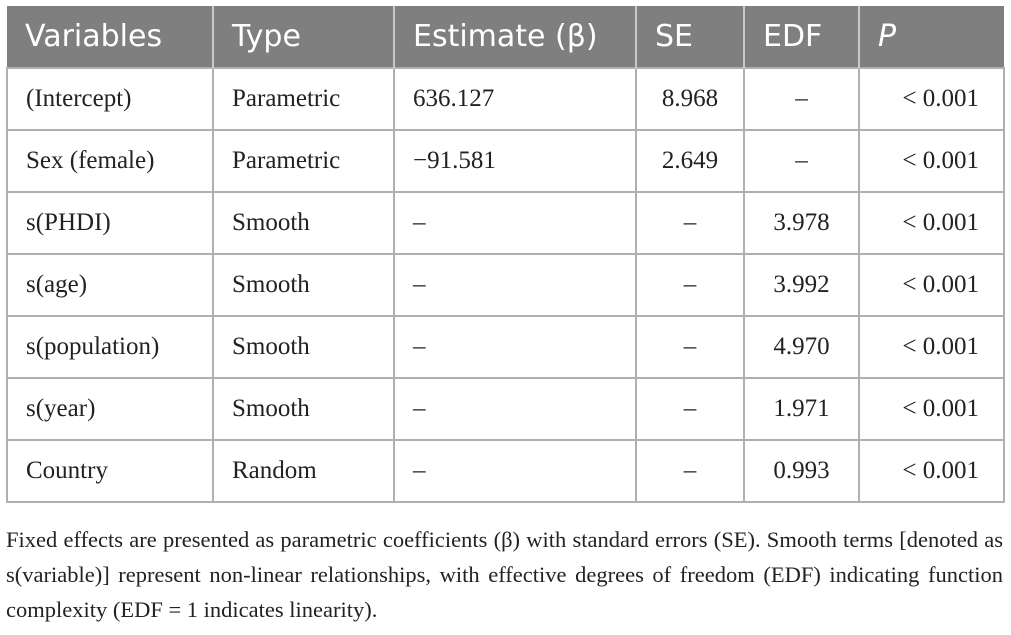  Describe the element at coordinates (801, 223) in the screenshot. I see `table-cell: 3.978` at that location.